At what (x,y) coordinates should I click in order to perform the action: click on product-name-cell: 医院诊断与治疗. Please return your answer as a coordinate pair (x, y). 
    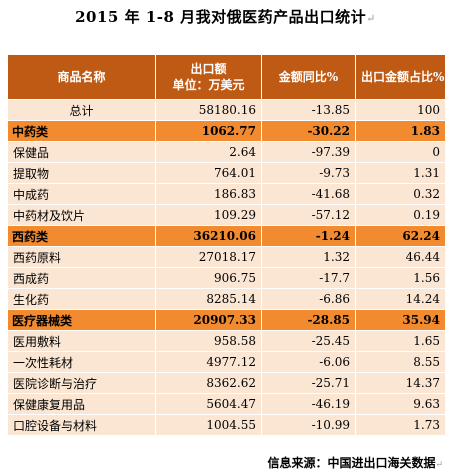
    Looking at the image, I should click on (81, 383).